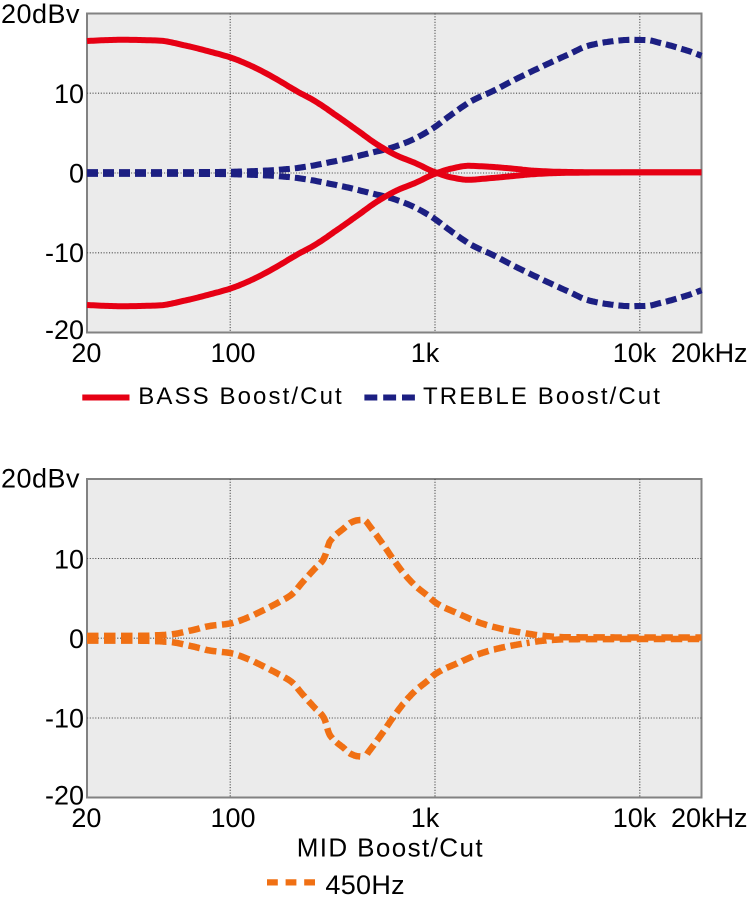 The height and width of the screenshot is (901, 750). What do you see at coordinates (390, 848) in the screenshot?
I see `svg-text: MID Boost/Cut` at bounding box center [390, 848].